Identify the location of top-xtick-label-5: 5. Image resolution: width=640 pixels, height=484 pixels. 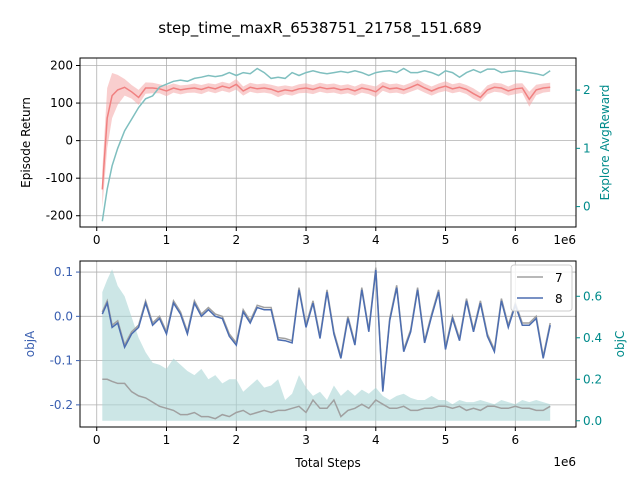
(446, 240).